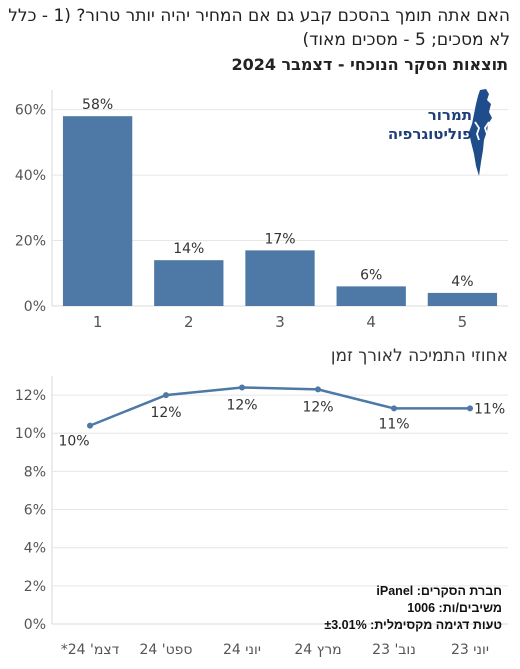 This screenshot has height=669, width=520. What do you see at coordinates (480, 132) in the screenshot?
I see `israel-map-icon` at bounding box center [480, 132].